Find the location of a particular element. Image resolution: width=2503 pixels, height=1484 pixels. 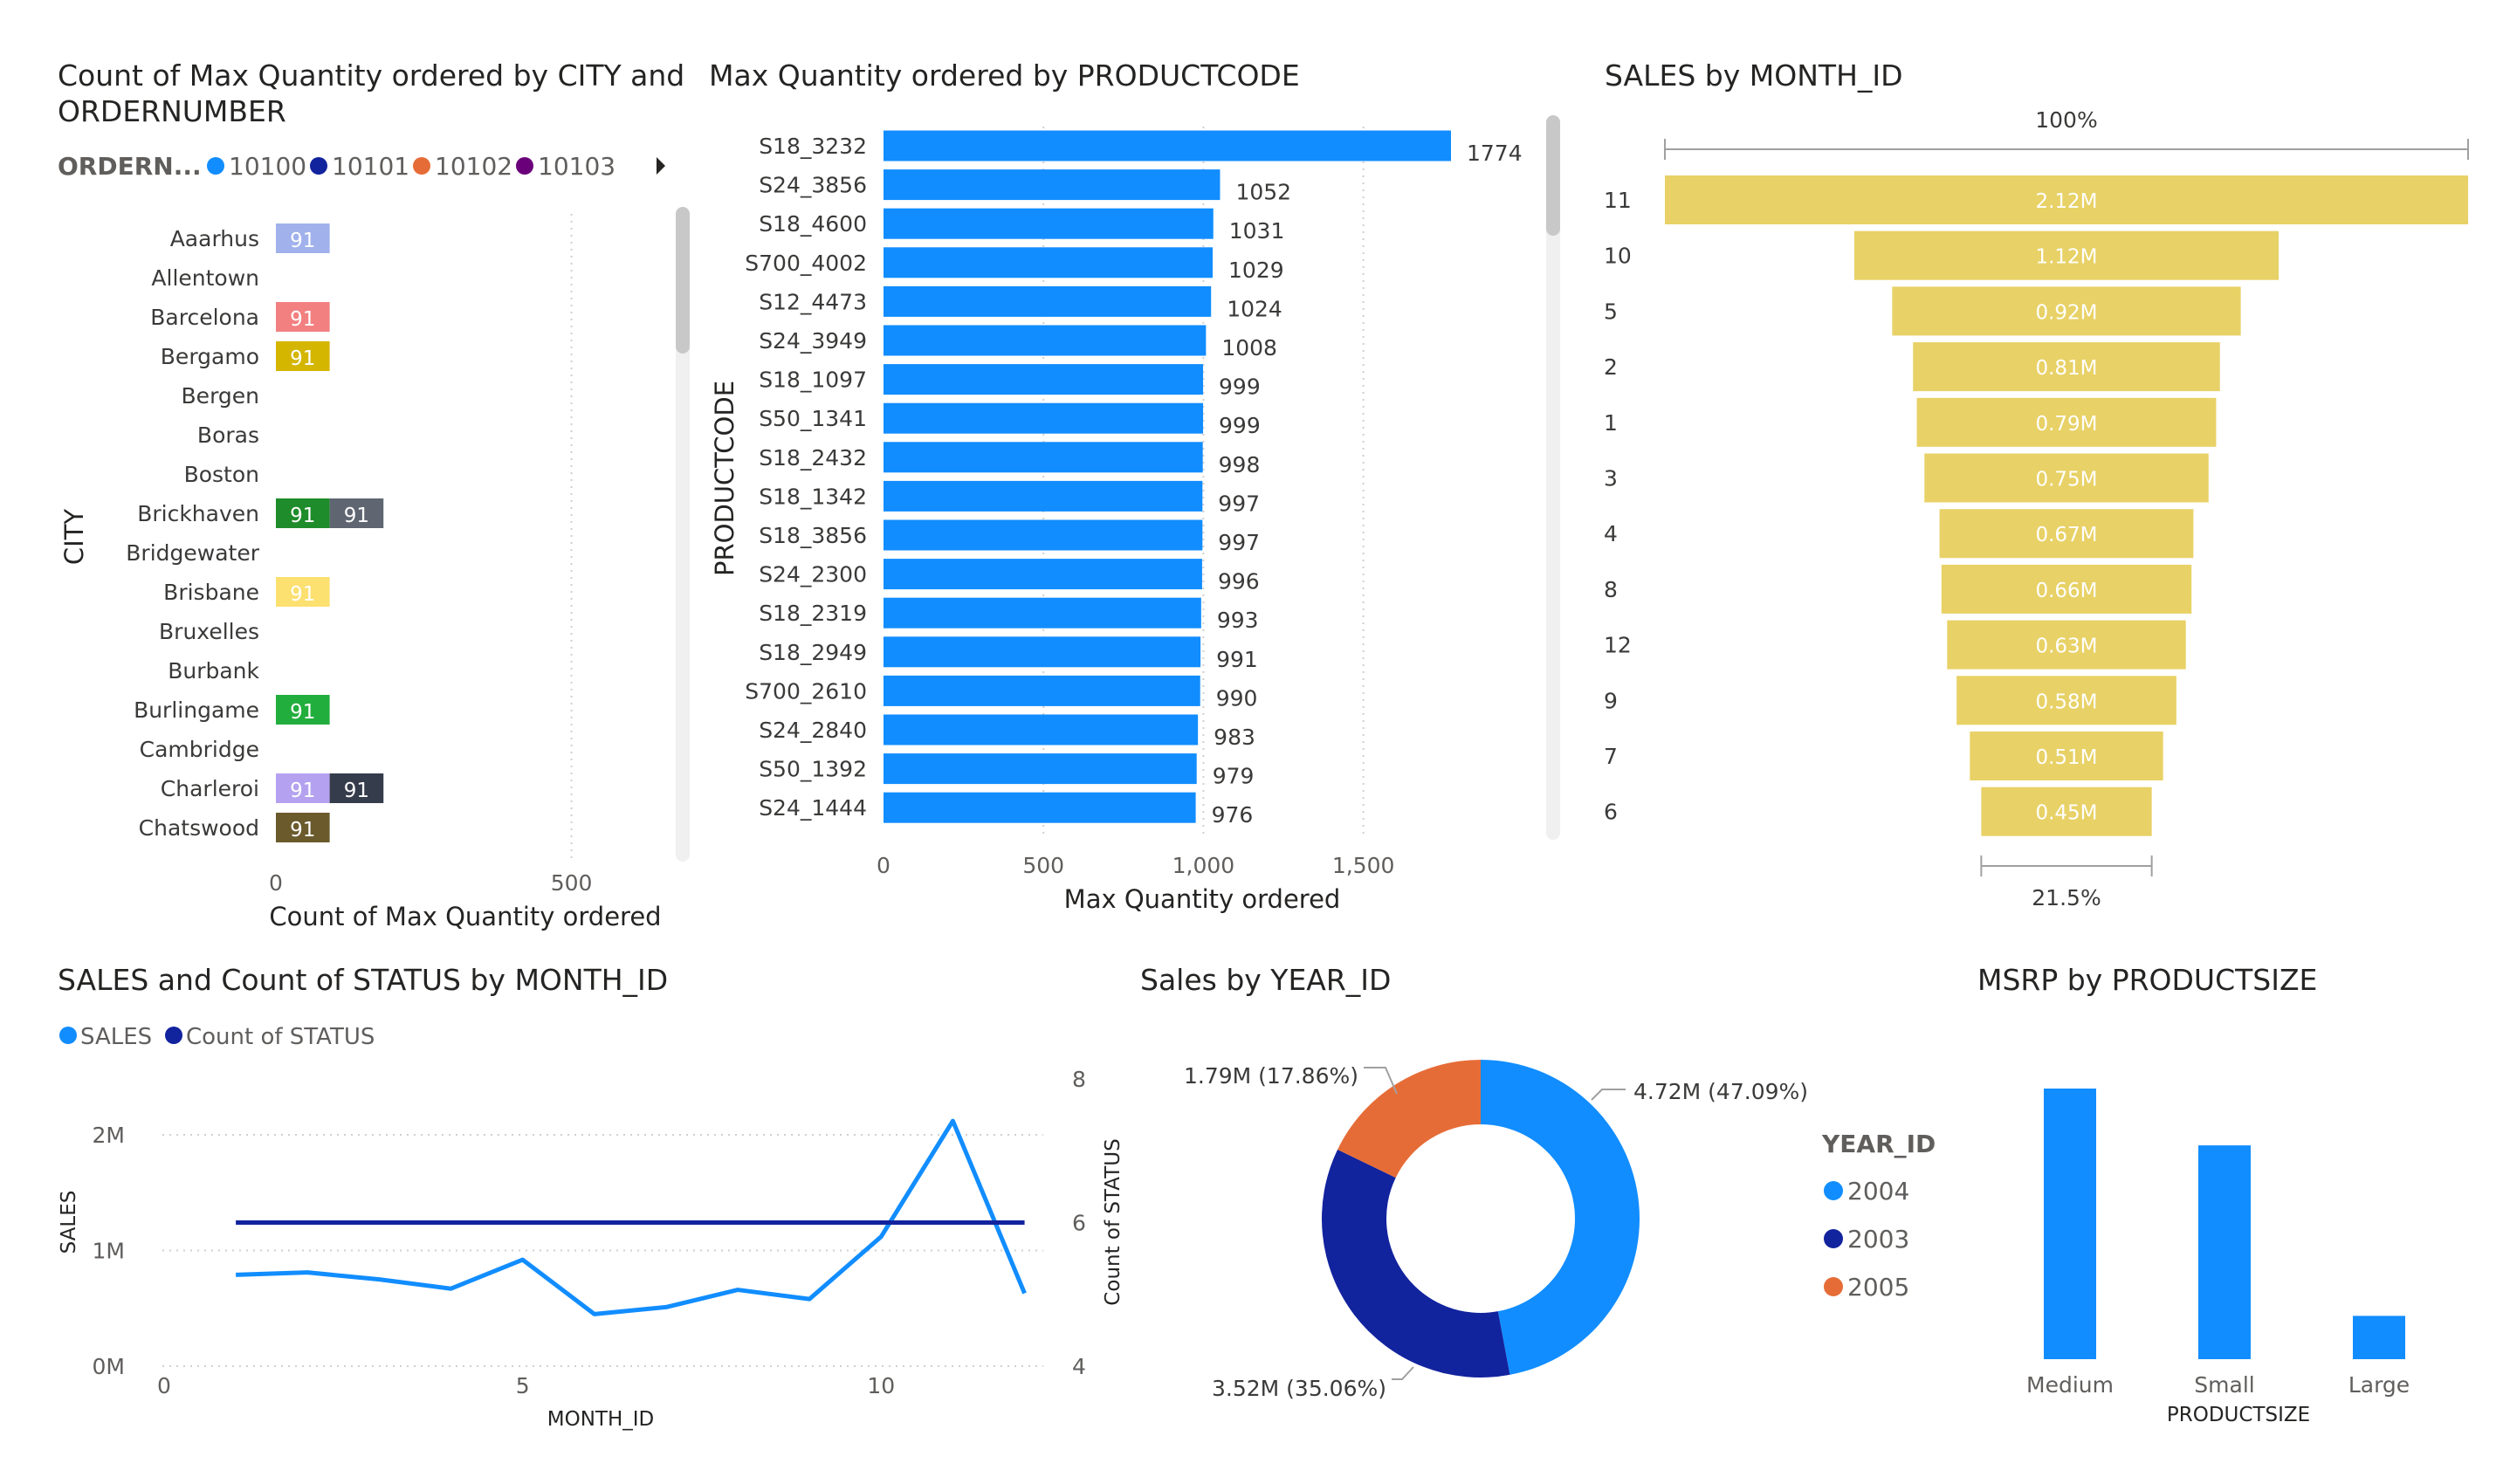

bar-value-s700-2610: 990 is located at coordinates (1237, 698).